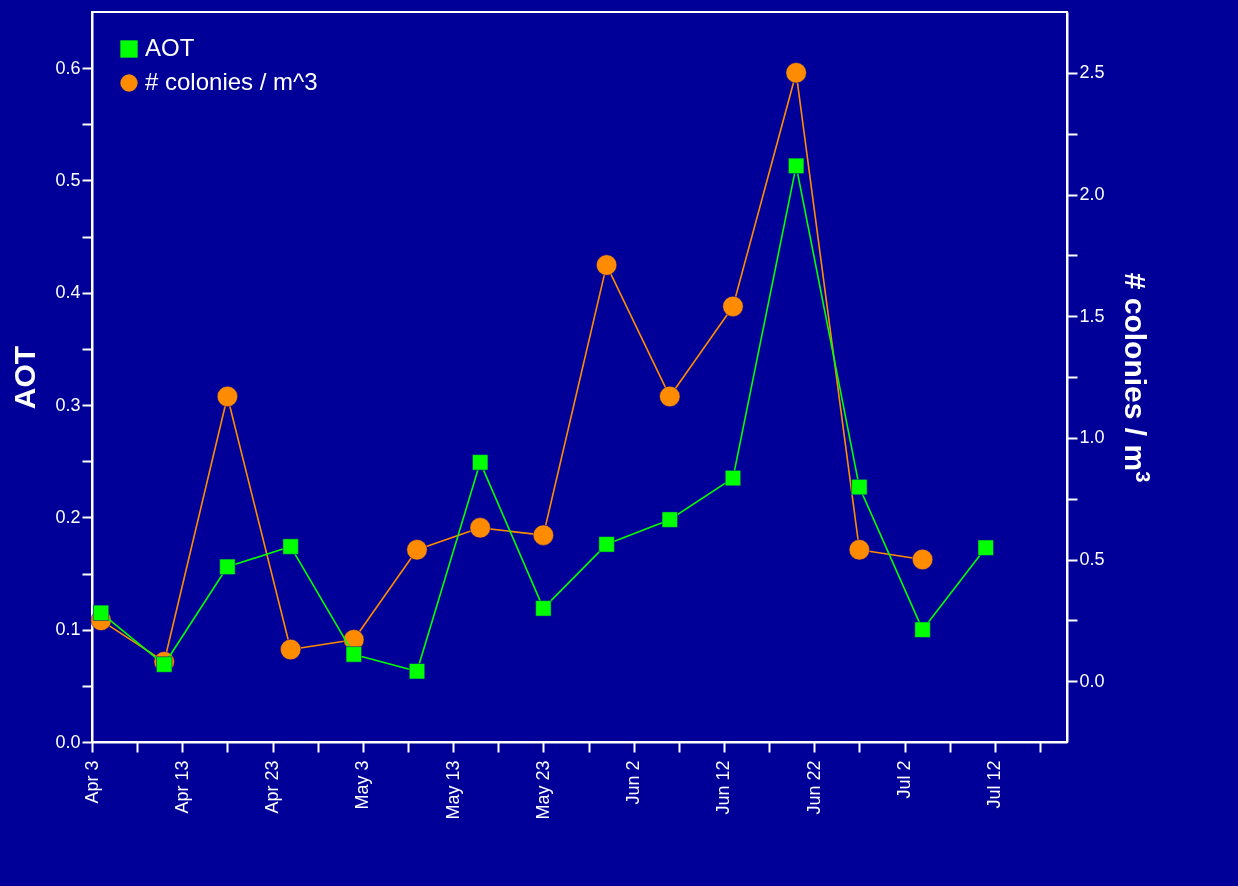  Describe the element at coordinates (68, 741) in the screenshot. I see `y-tick-label: 0.0` at that location.